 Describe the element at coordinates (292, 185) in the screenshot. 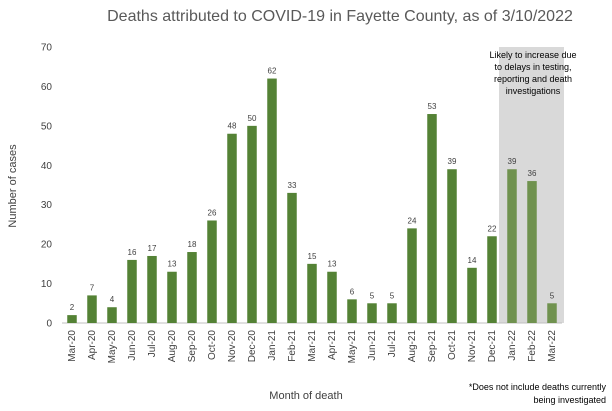

I see `data-label-feb-21: 33` at that location.